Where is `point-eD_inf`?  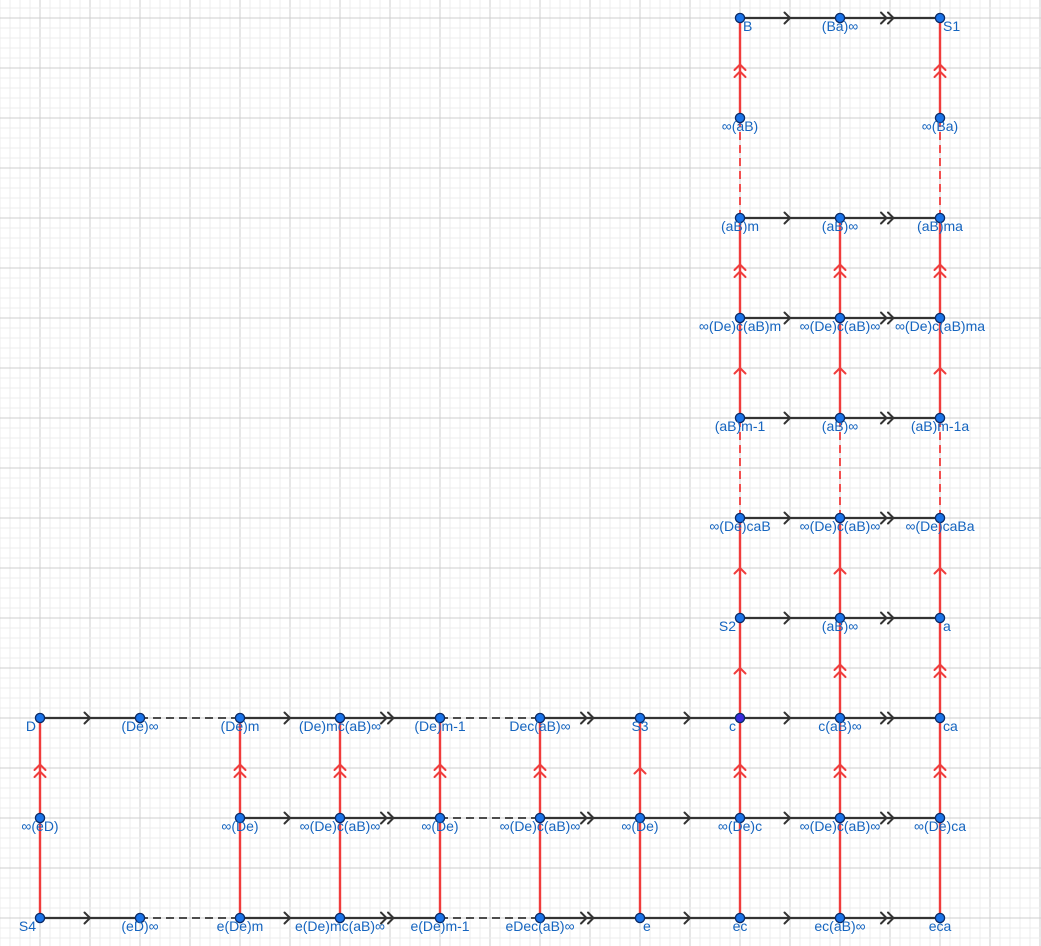 point-eD_inf is located at coordinates (140, 918).